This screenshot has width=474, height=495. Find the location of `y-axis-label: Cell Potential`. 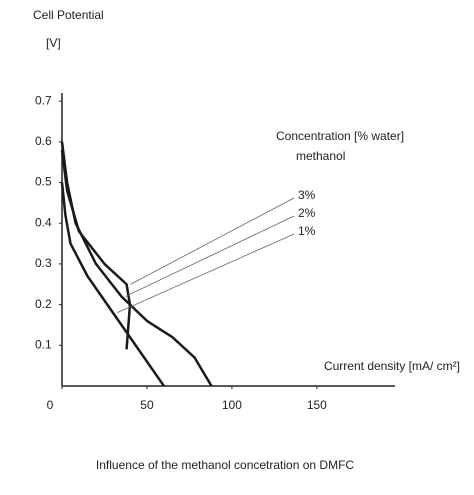

y-axis-label: Cell Potential is located at coordinates (68, 15).